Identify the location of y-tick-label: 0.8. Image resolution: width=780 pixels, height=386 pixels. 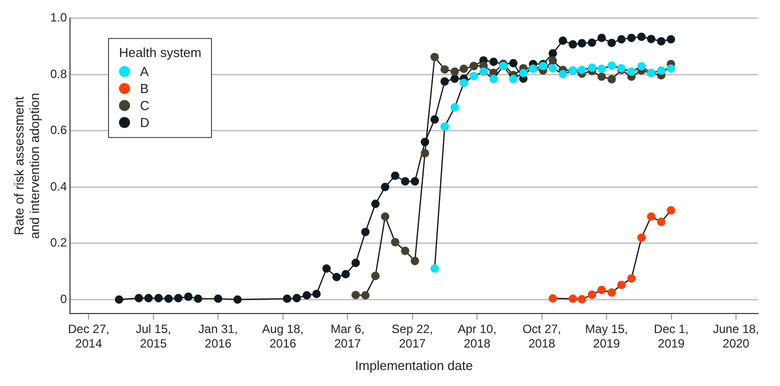
(59, 73).